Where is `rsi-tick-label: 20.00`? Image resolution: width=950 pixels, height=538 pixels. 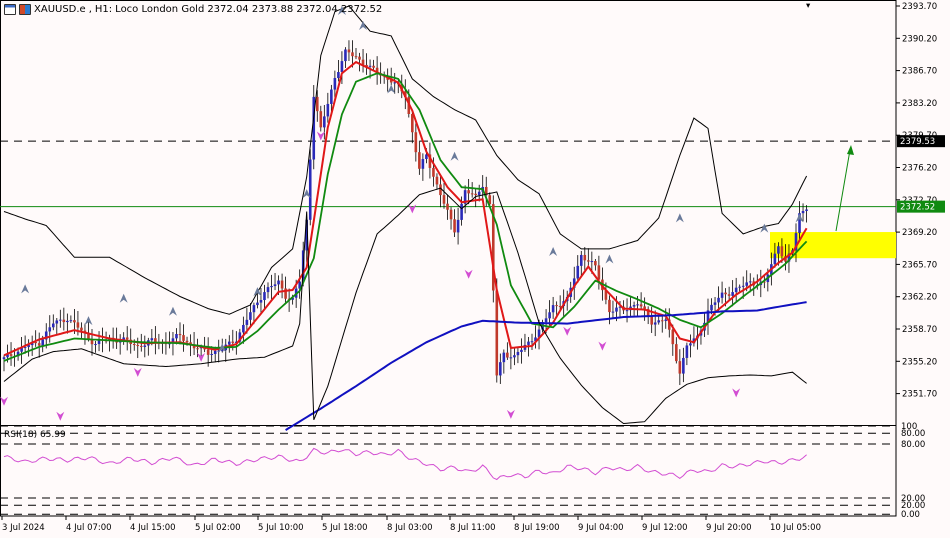 rsi-tick-label: 20.00 is located at coordinates (913, 499).